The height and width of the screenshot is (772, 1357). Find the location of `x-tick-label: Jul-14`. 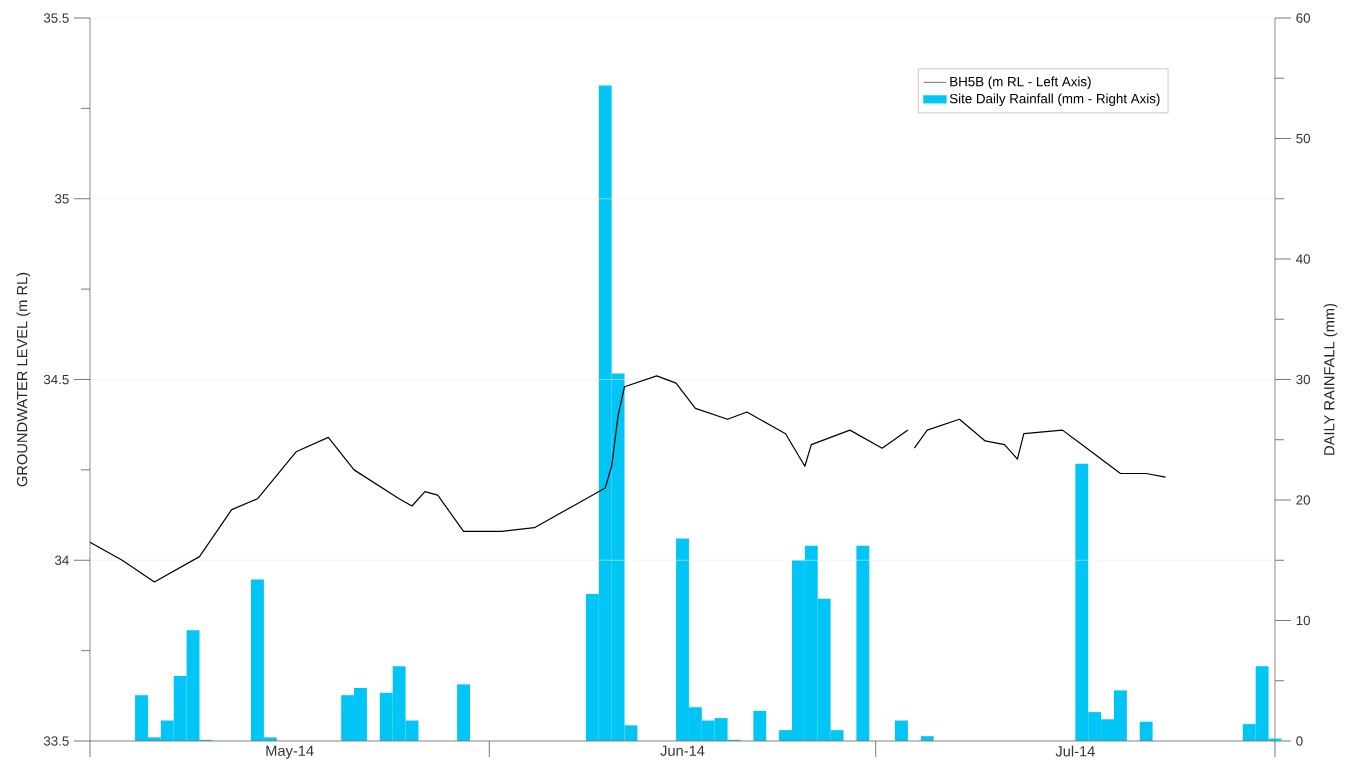

x-tick-label: Jul-14 is located at coordinates (1075, 751).